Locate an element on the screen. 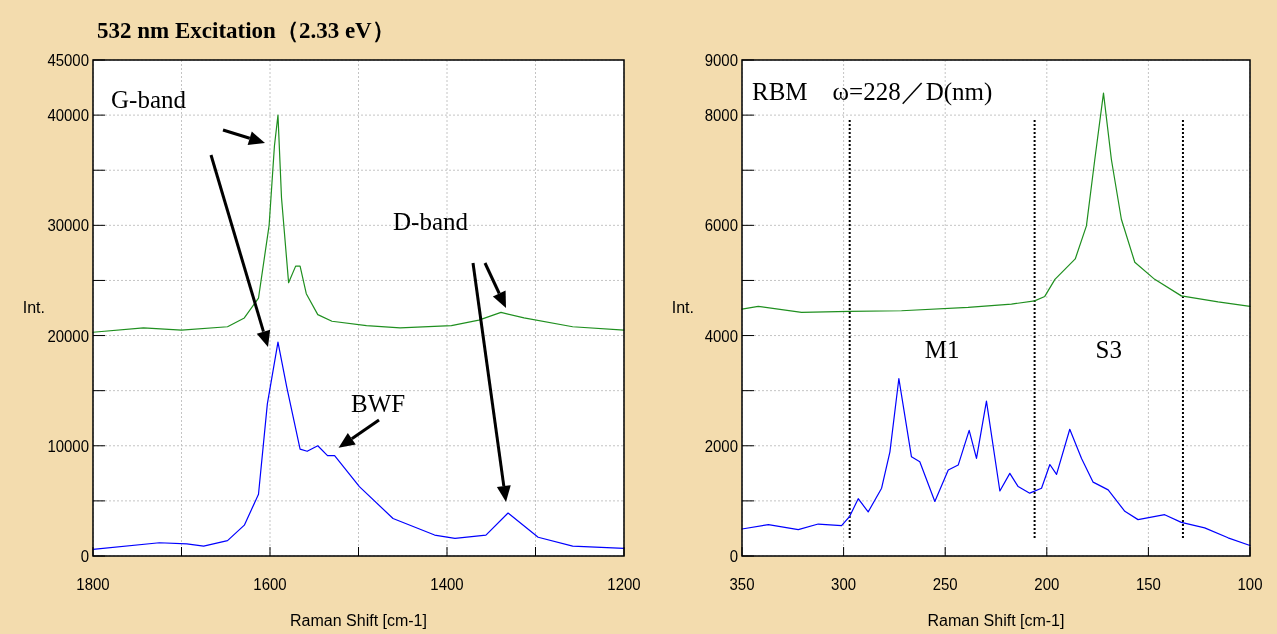  y-tick-label: 40000 is located at coordinates (68, 115).